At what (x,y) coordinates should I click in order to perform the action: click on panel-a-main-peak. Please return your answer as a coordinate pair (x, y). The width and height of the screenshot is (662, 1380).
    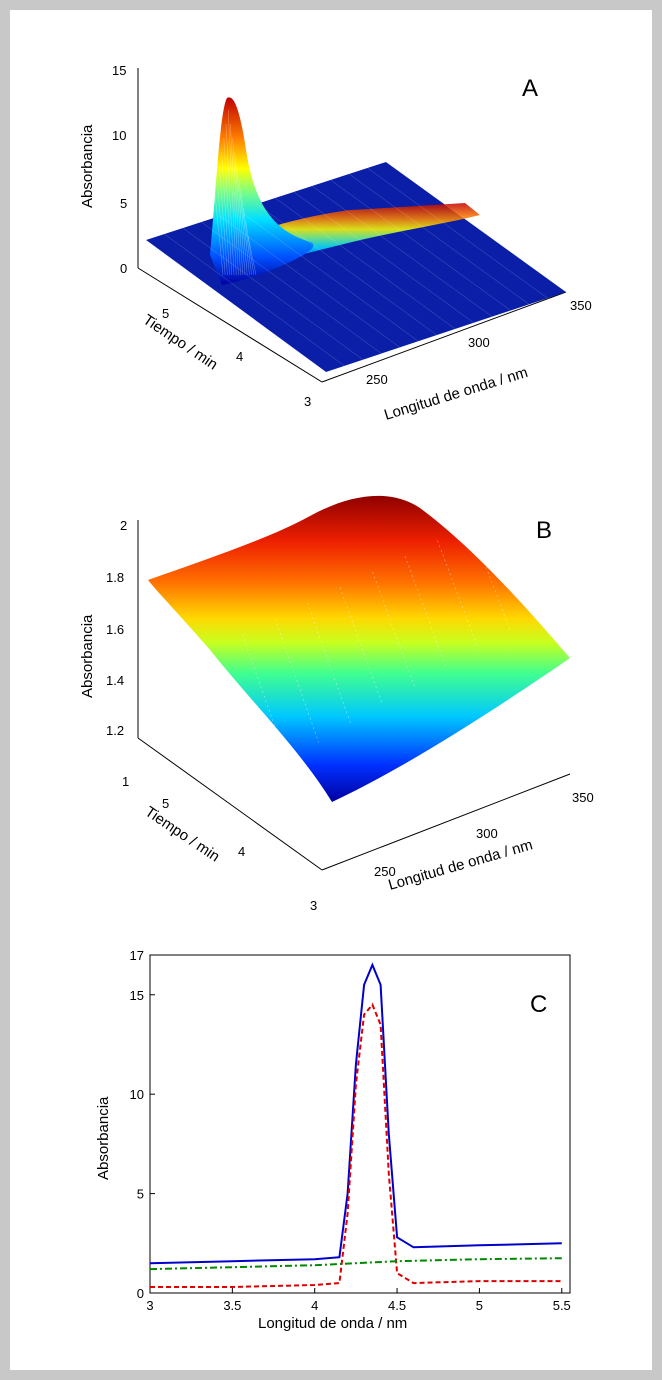
    Looking at the image, I should click on (262, 191).